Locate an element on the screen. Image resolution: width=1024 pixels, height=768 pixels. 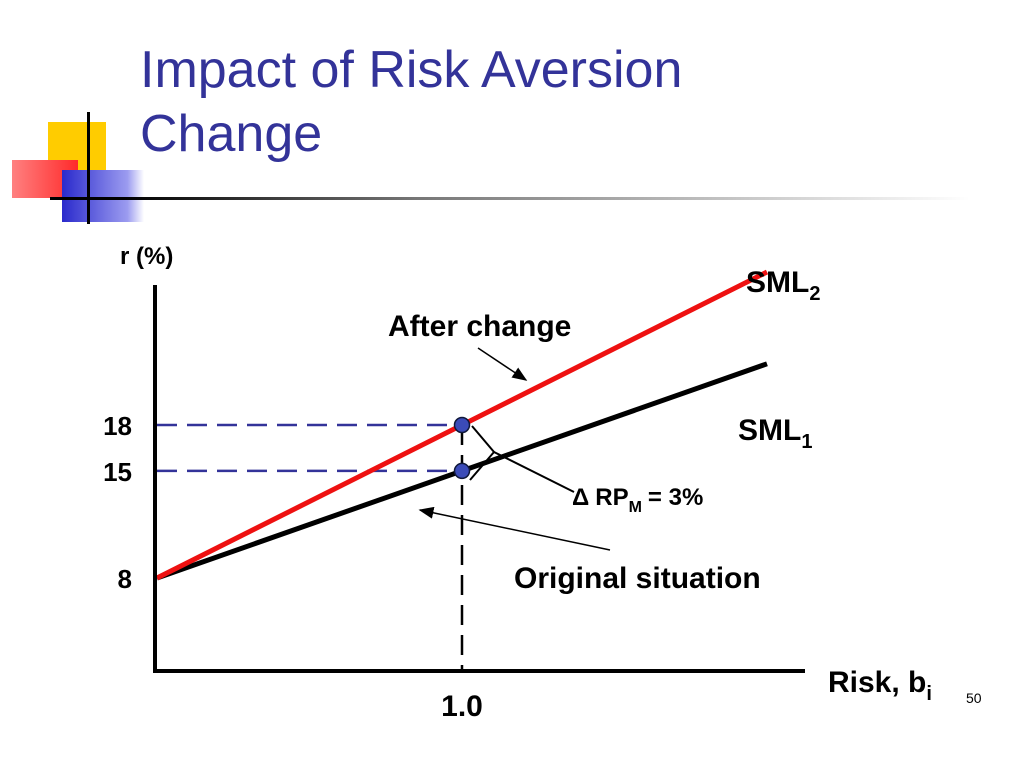
original-situation-arrow is located at coordinates (514, 528).